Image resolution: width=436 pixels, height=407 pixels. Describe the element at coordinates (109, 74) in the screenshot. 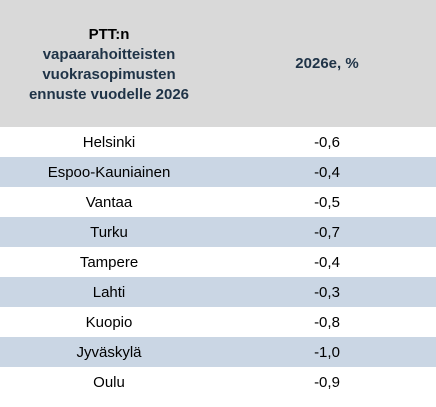

I see `header-subtitle-line: vuokrasopimusten` at that location.